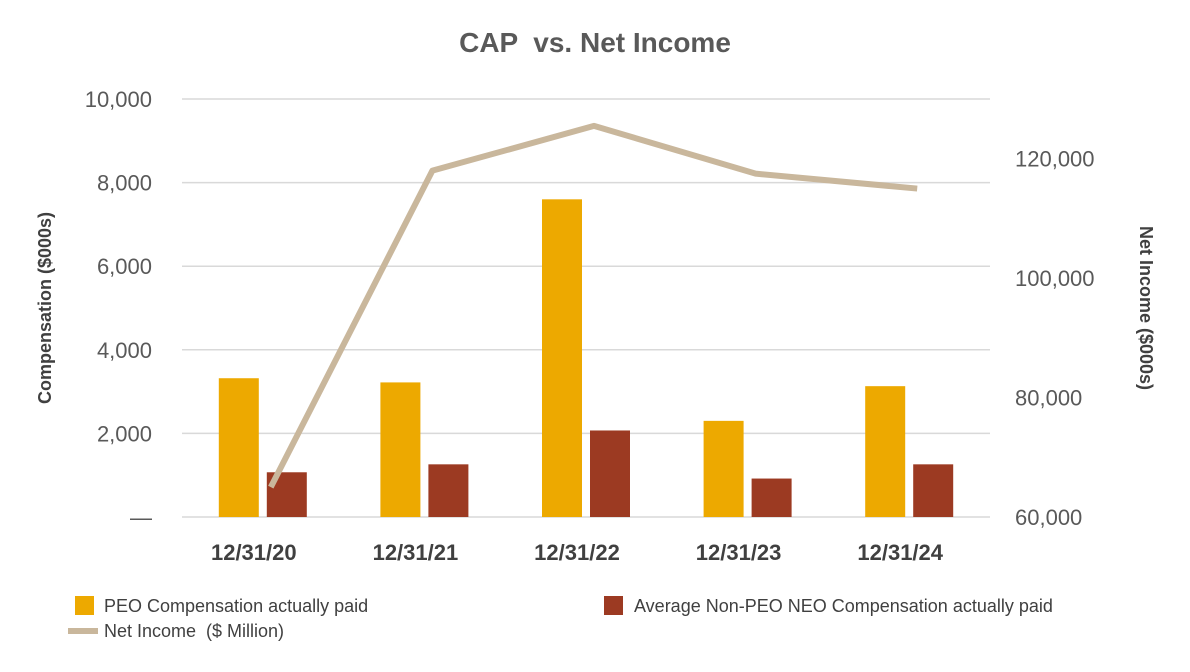  What do you see at coordinates (84, 605) in the screenshot?
I see `legend-swatch-peo` at bounding box center [84, 605].